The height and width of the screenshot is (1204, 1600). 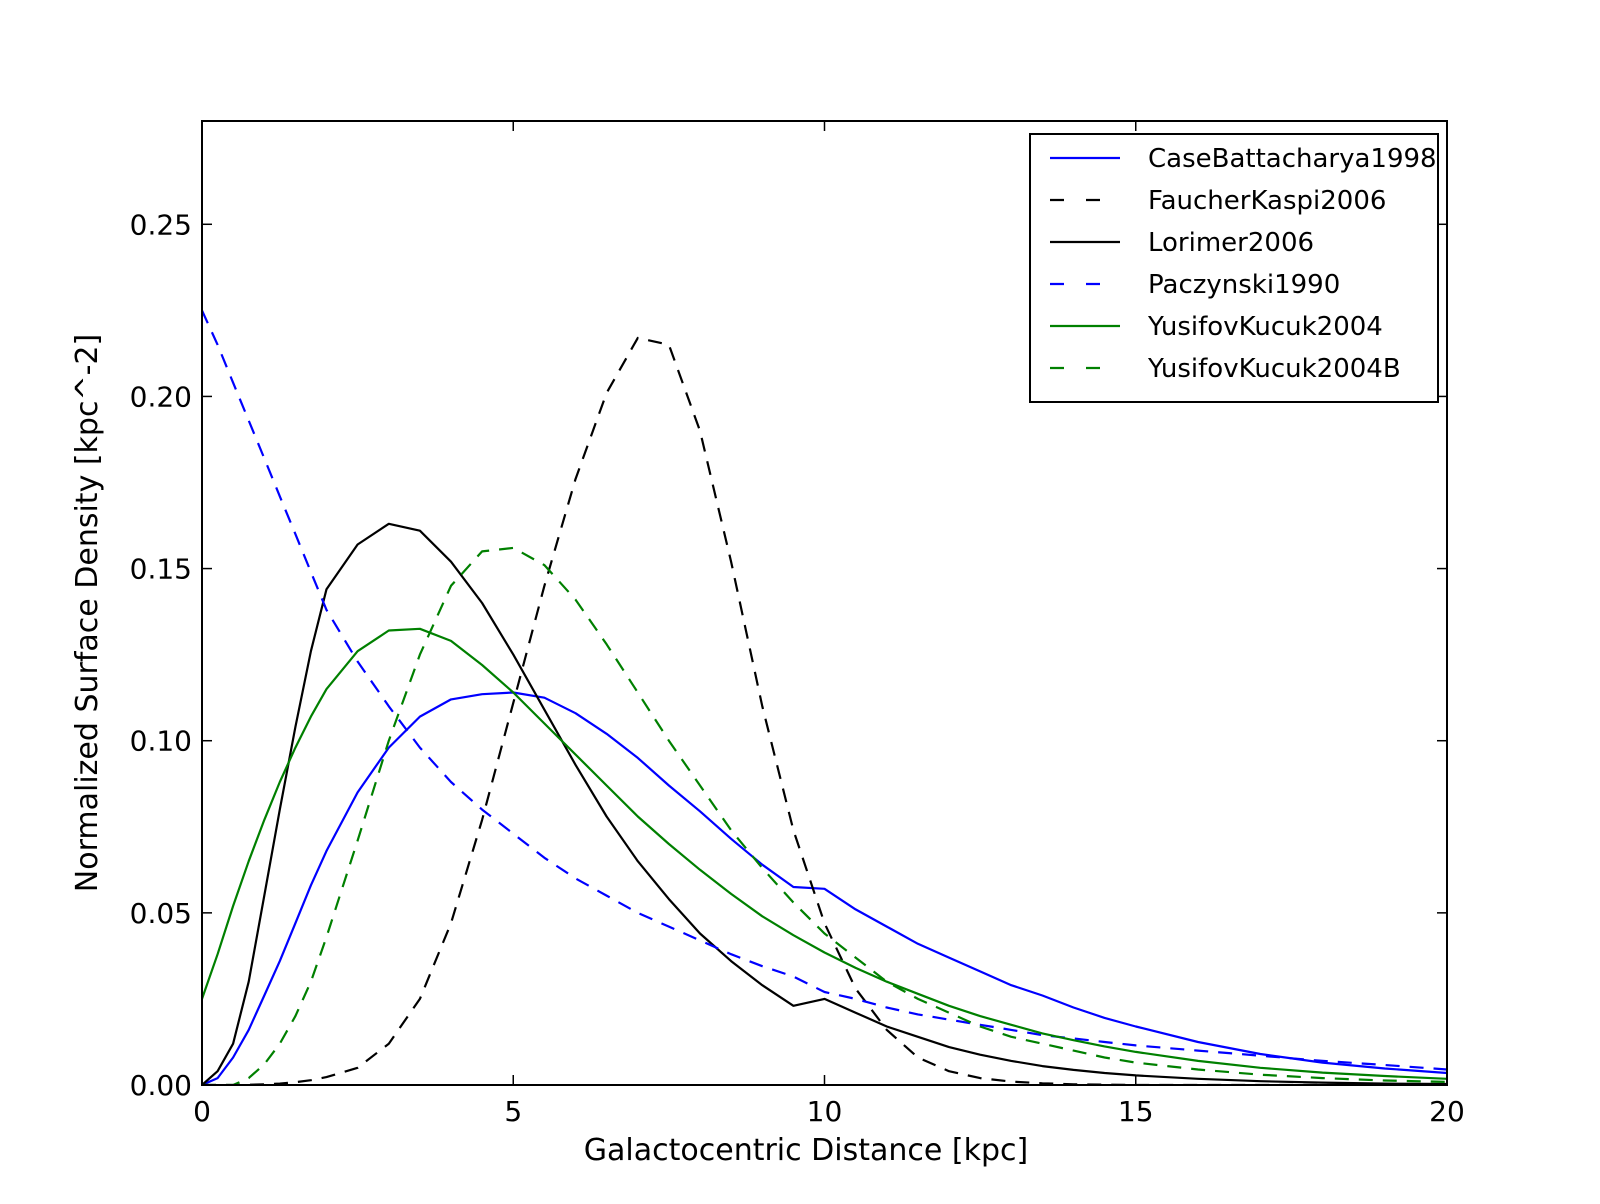 I want to click on x-axis-label: Galactocentric Distance [kpc], so click(x=806, y=1150).